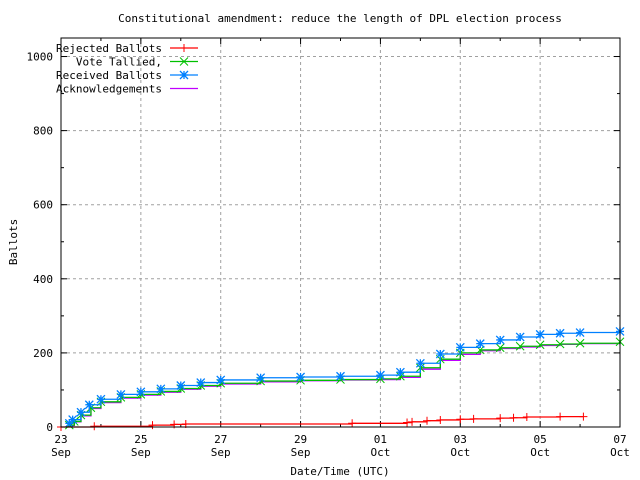 The image size is (640, 480). Describe the element at coordinates (109, 75) in the screenshot. I see `legend-label: Received Ballots` at that location.